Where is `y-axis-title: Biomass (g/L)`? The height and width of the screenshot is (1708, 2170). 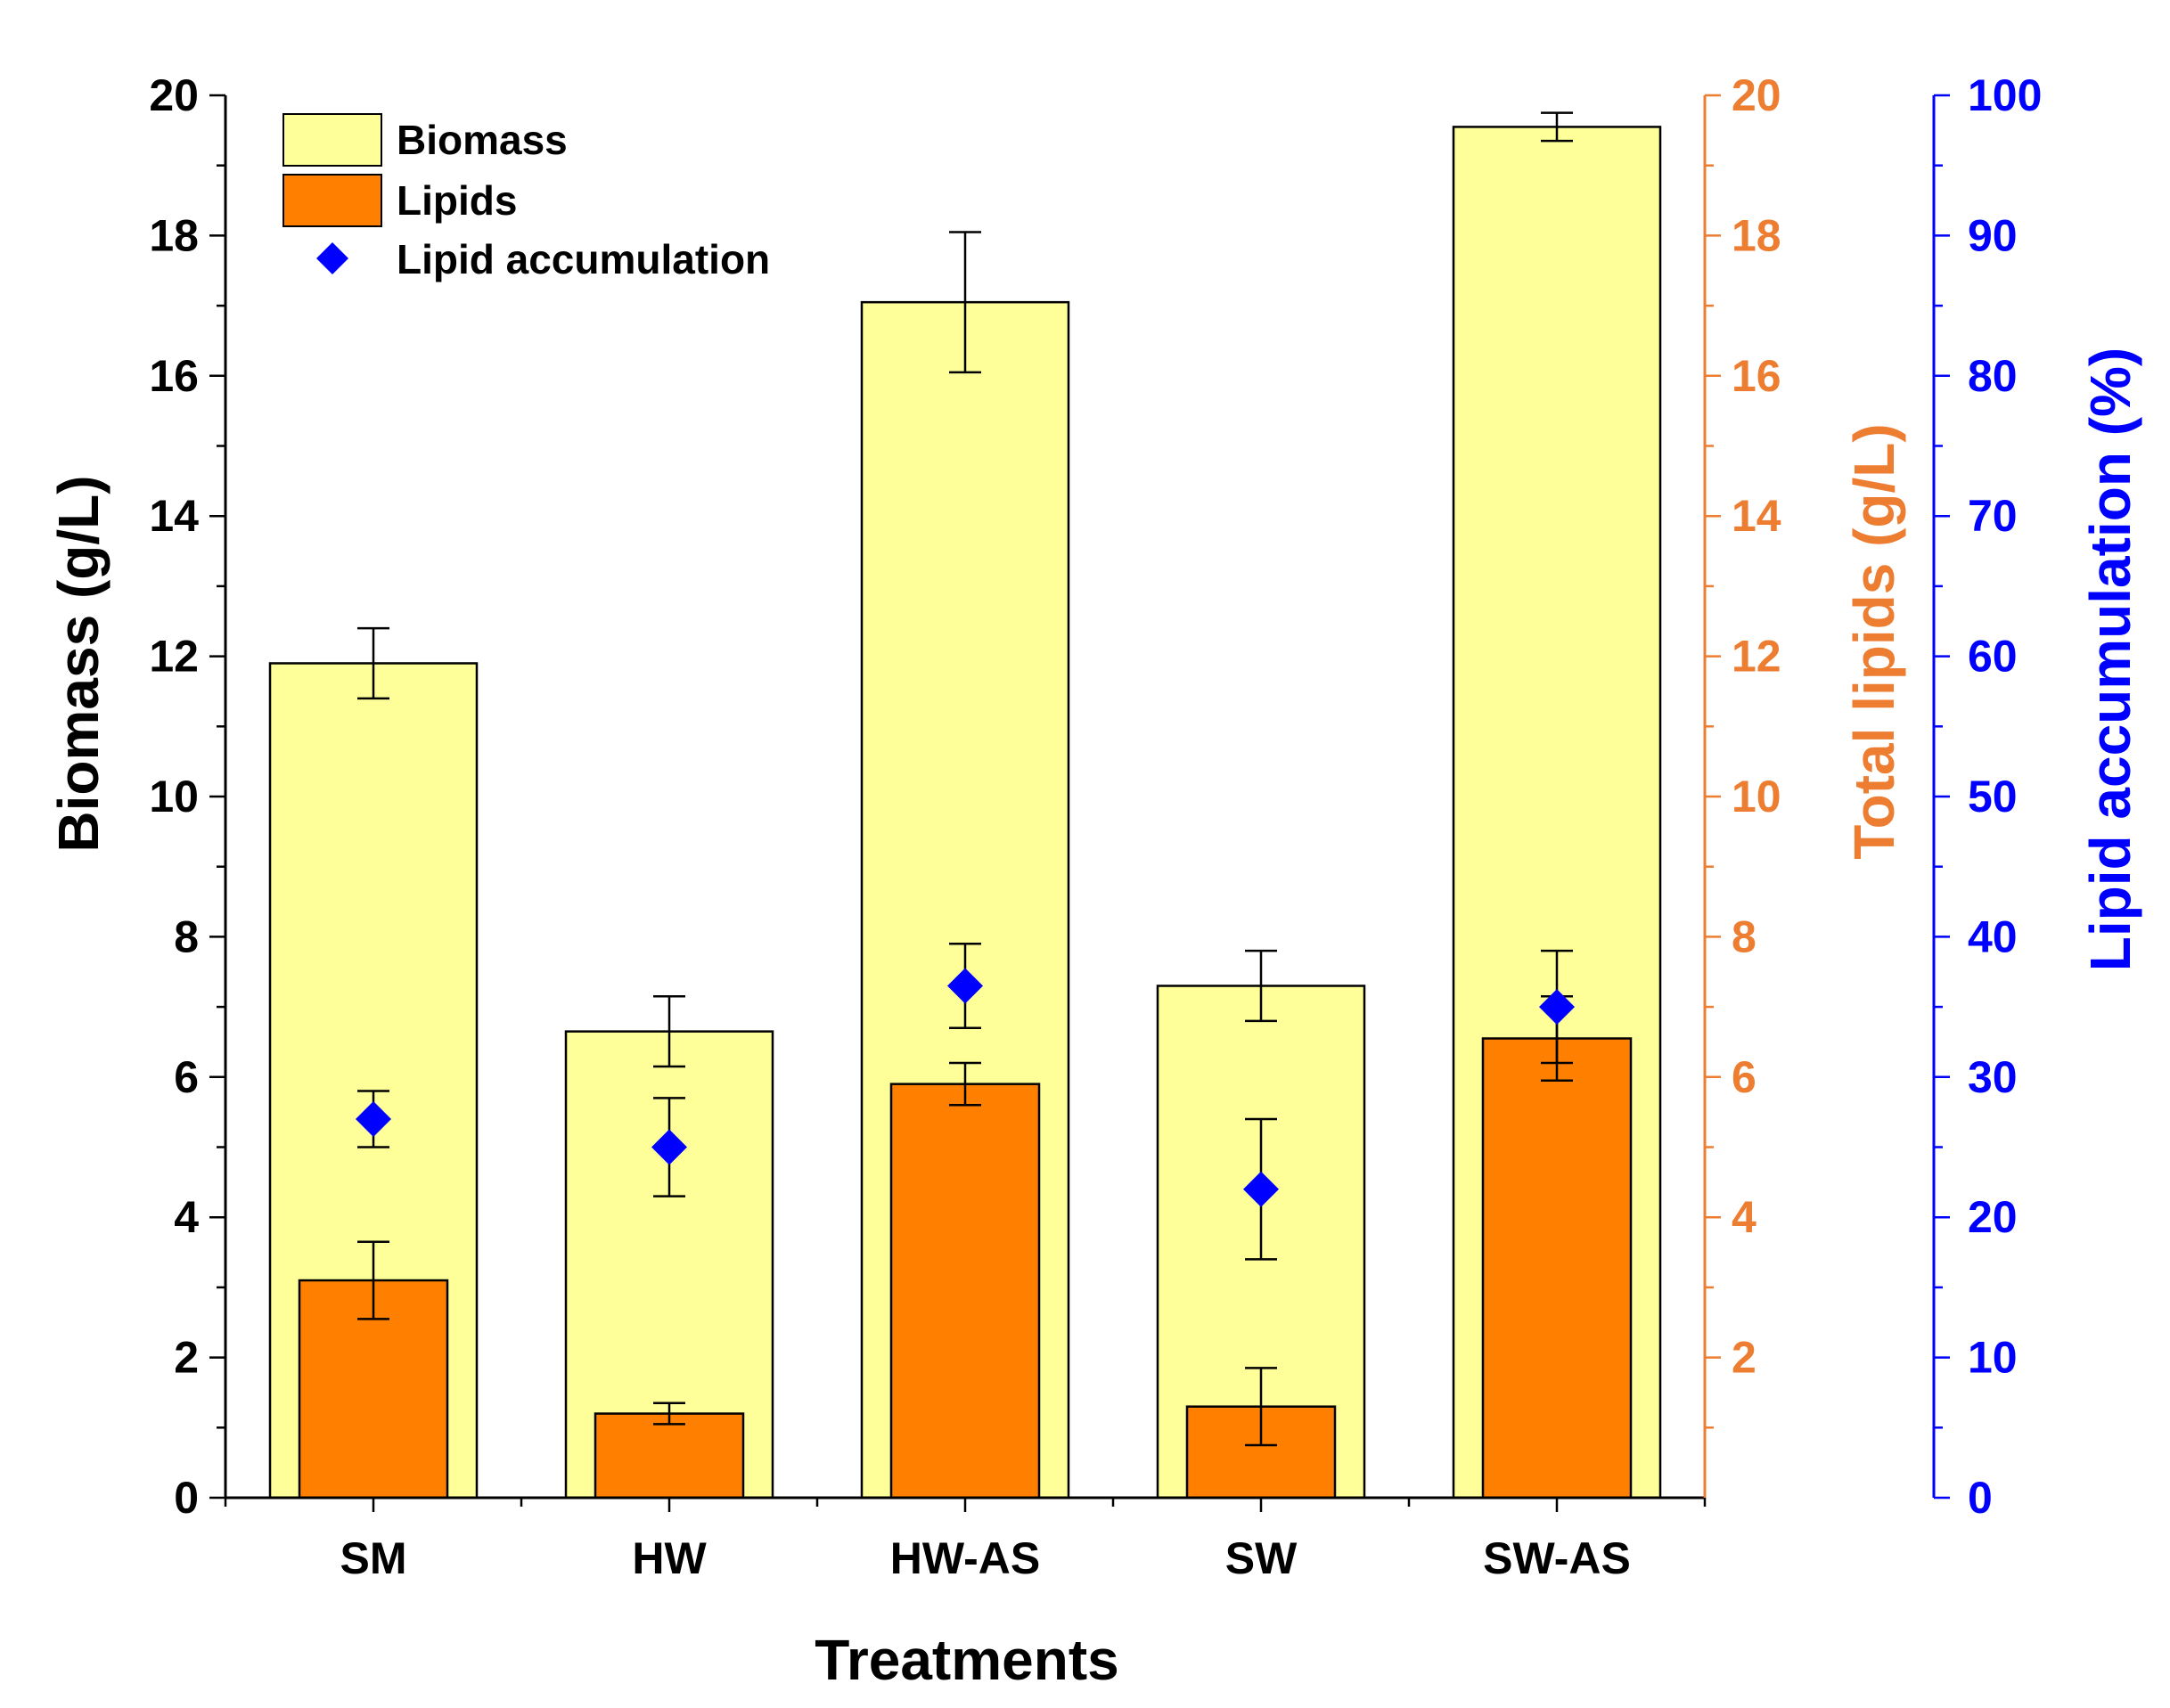
y-axis-title: Biomass (g/L) is located at coordinates (78, 663).